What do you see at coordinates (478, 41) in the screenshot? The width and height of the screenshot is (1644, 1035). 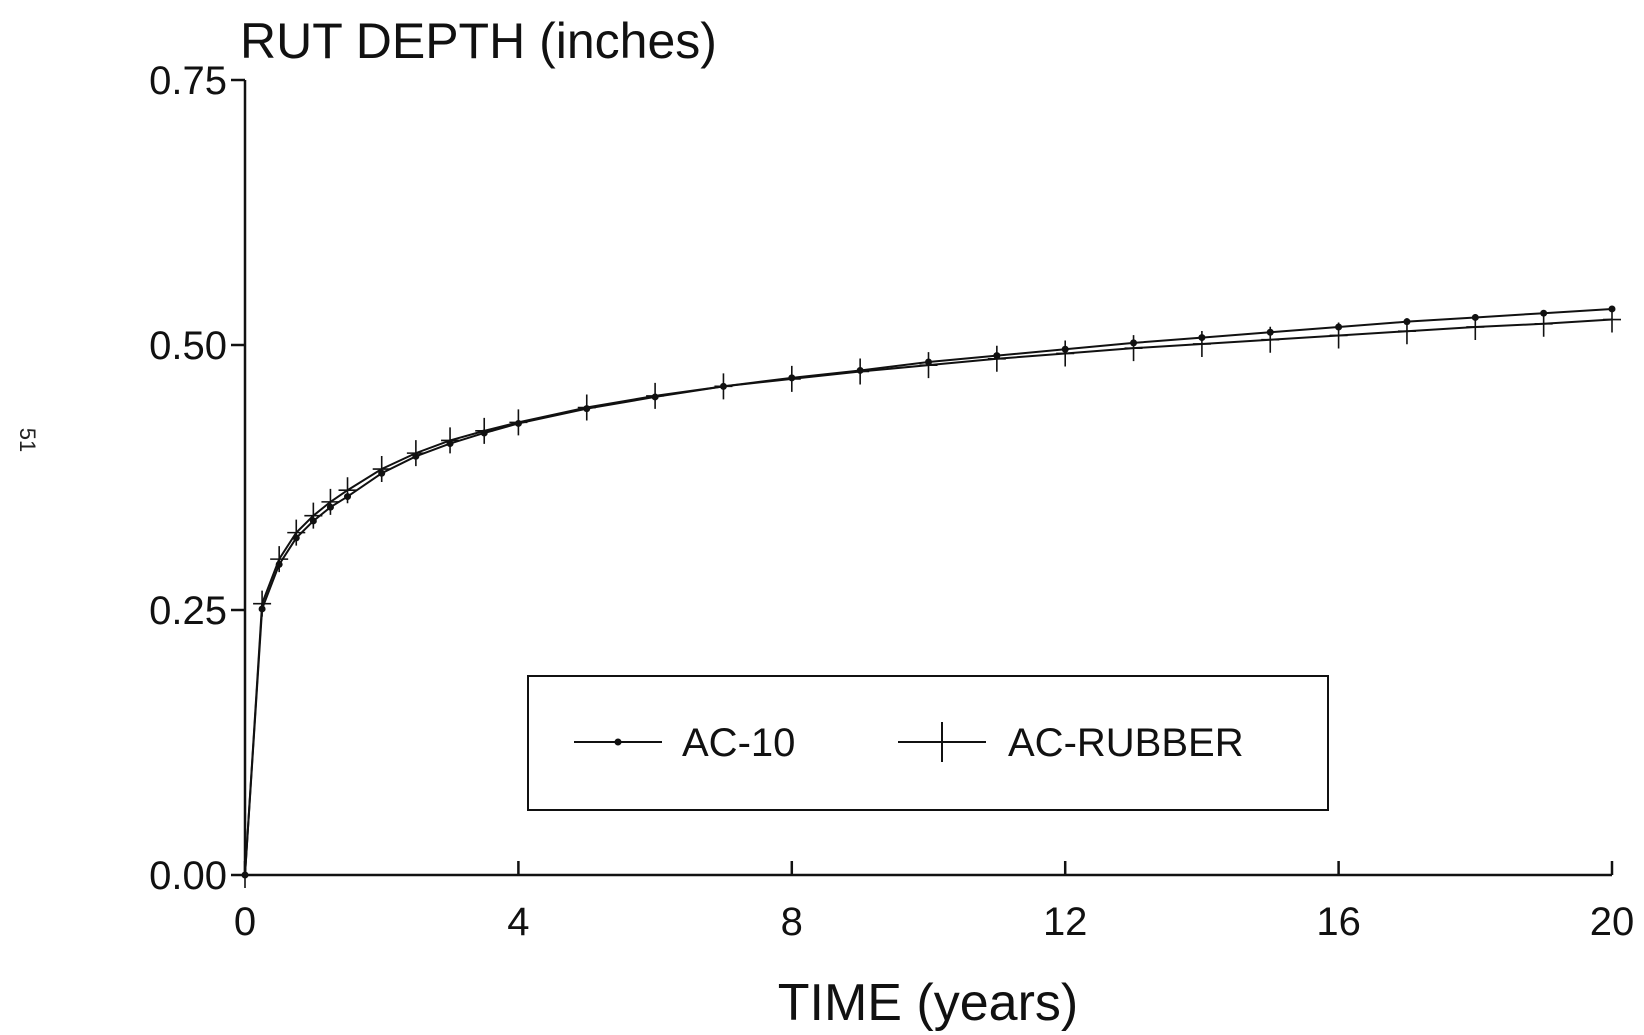 I see `chart-title: RUT DEPTH (inches)` at bounding box center [478, 41].